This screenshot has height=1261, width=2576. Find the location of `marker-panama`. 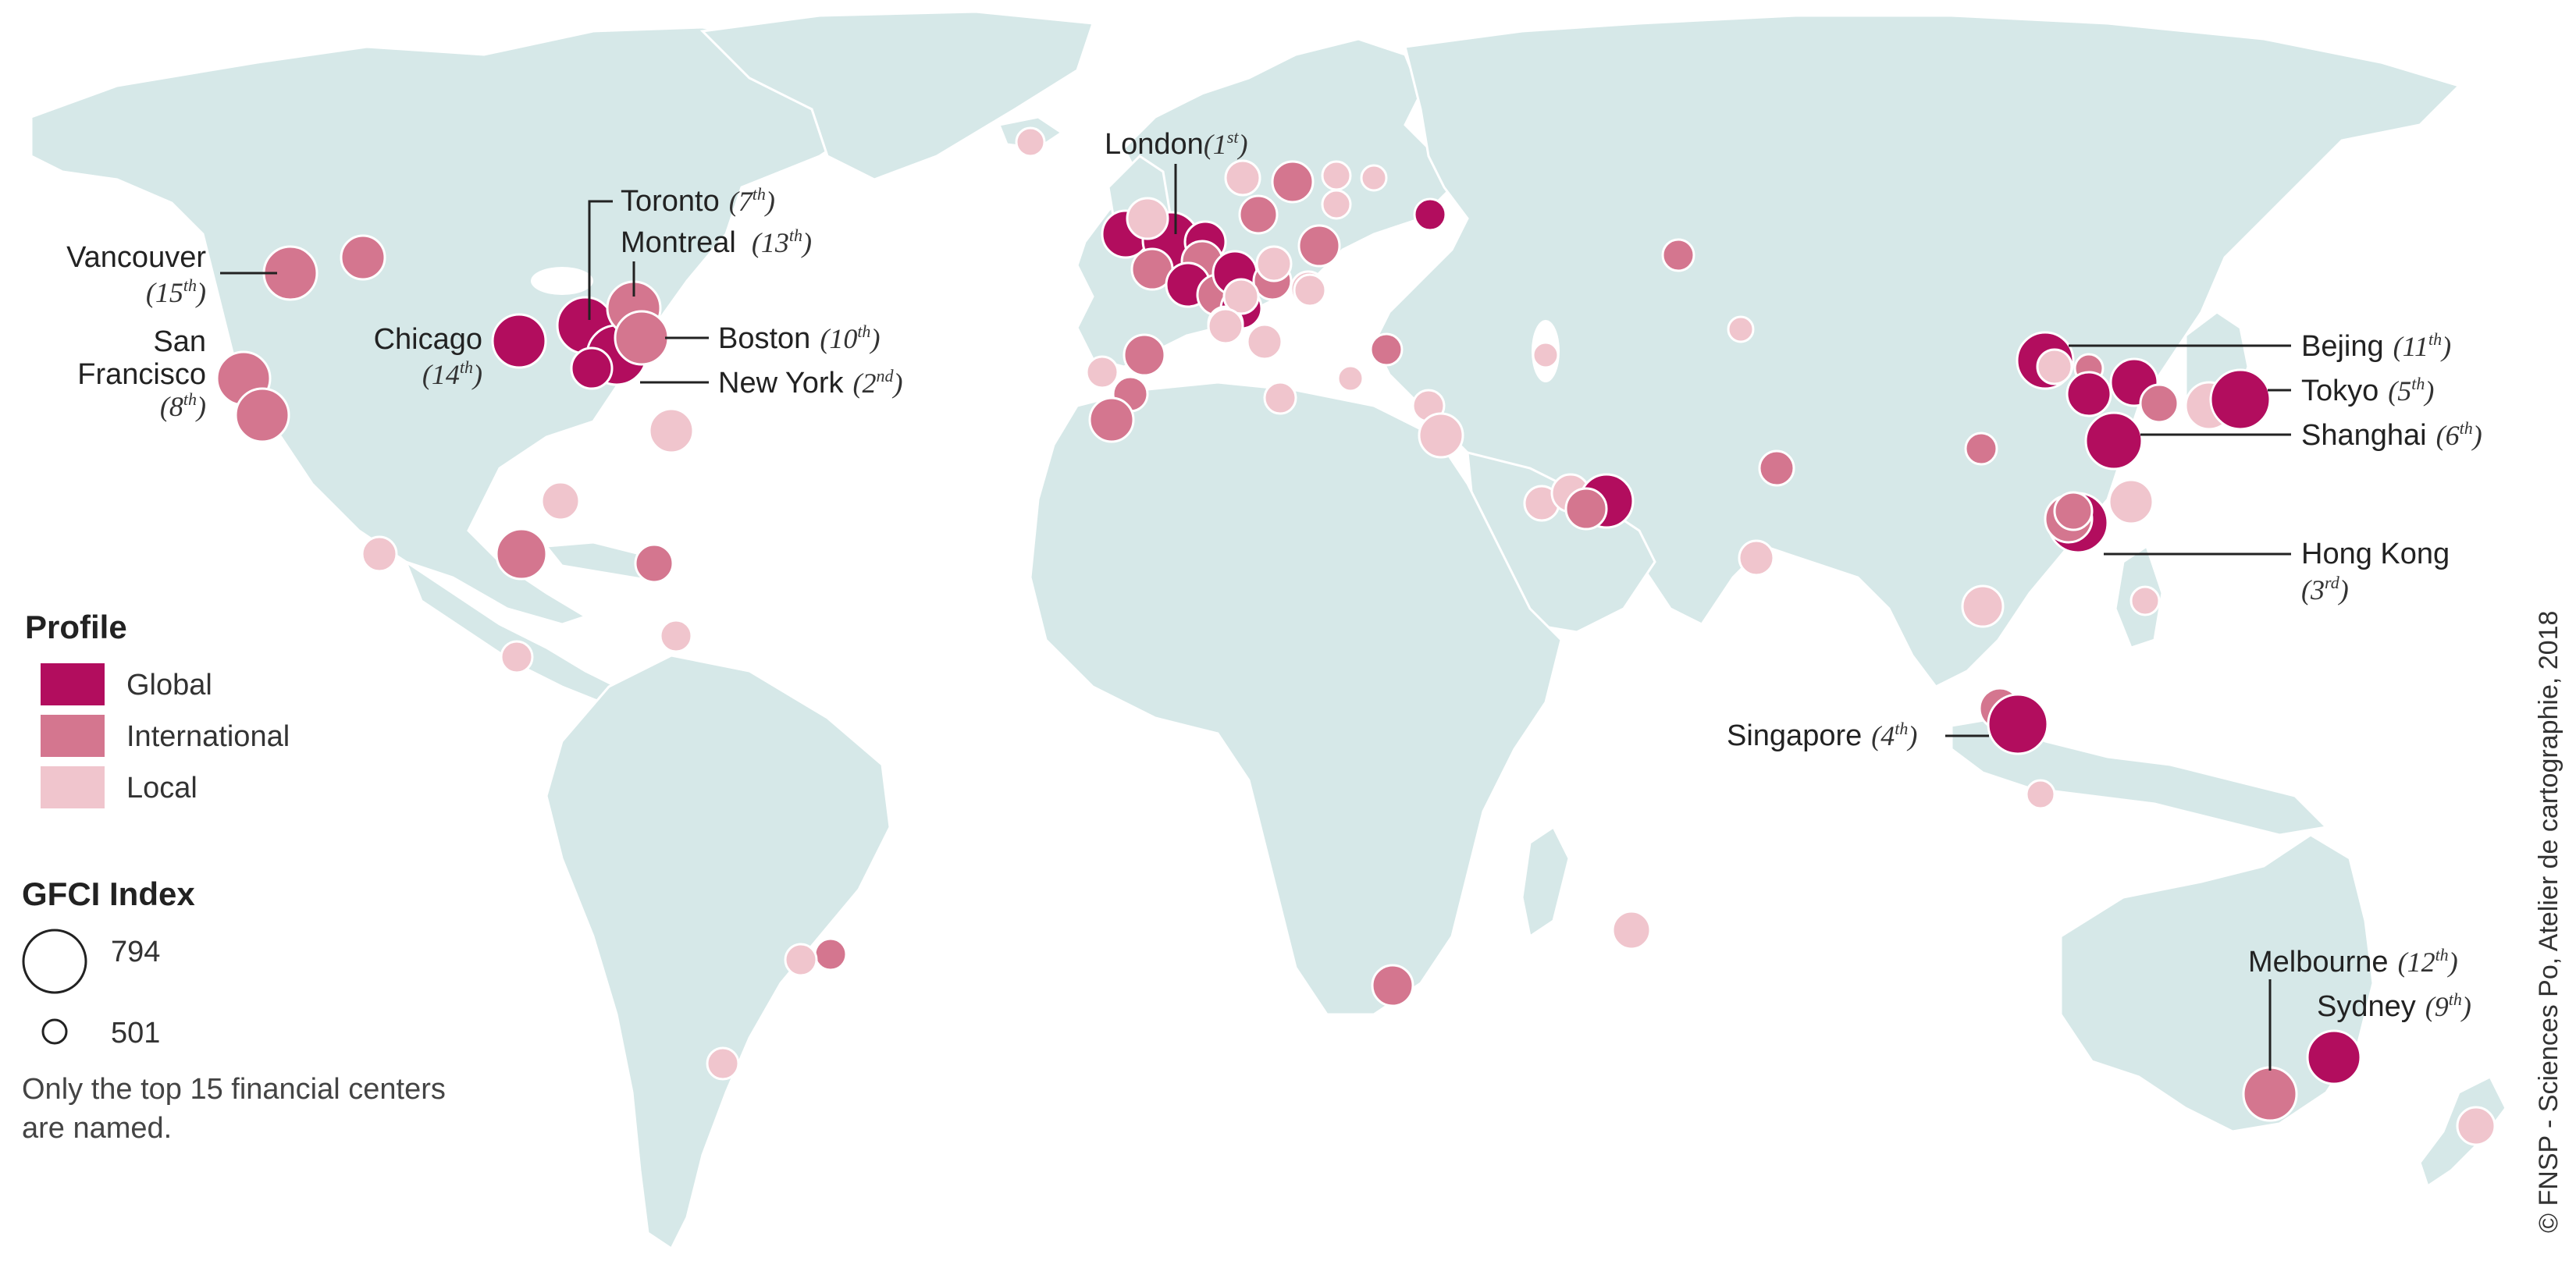

marker-panama is located at coordinates (517, 657).